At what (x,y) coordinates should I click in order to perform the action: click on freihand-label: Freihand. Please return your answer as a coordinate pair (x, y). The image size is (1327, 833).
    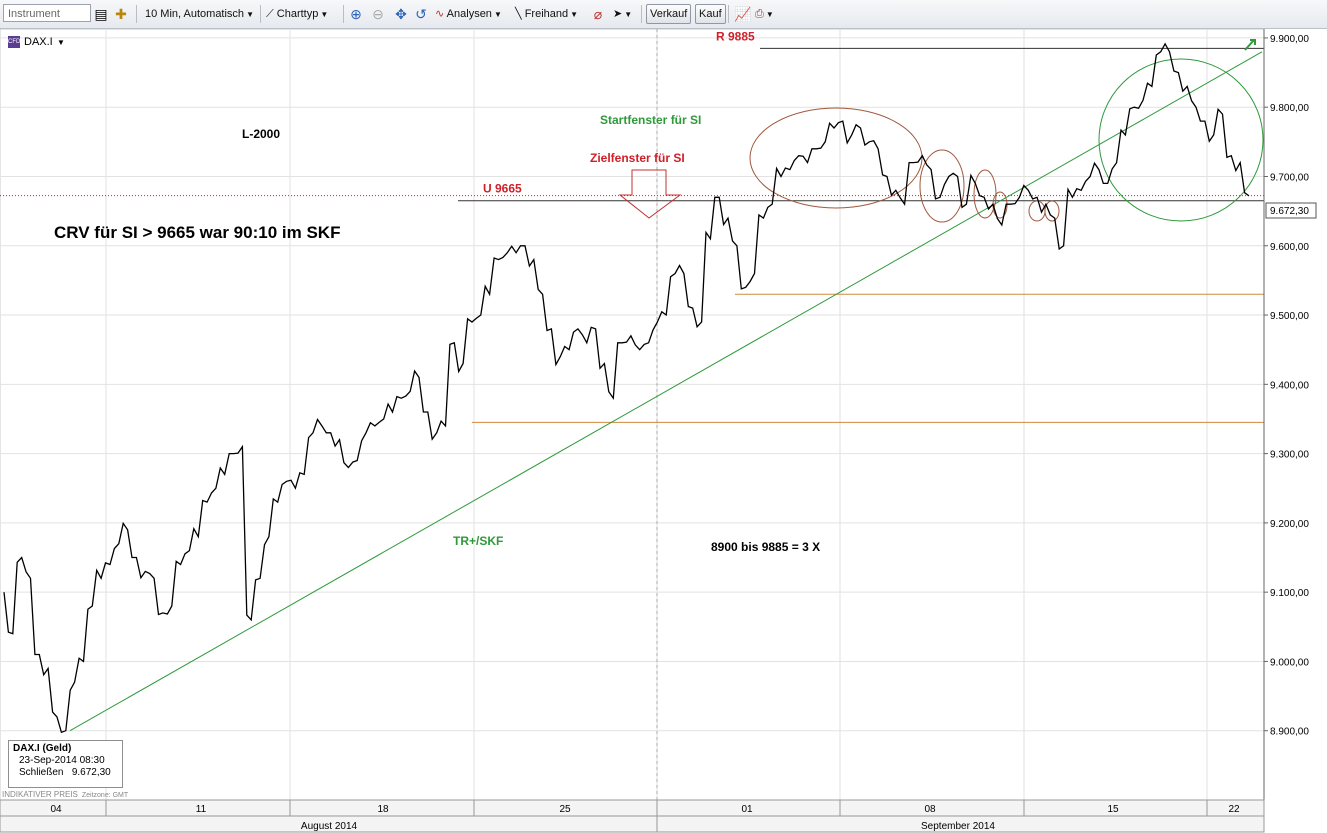
    Looking at the image, I should click on (546, 14).